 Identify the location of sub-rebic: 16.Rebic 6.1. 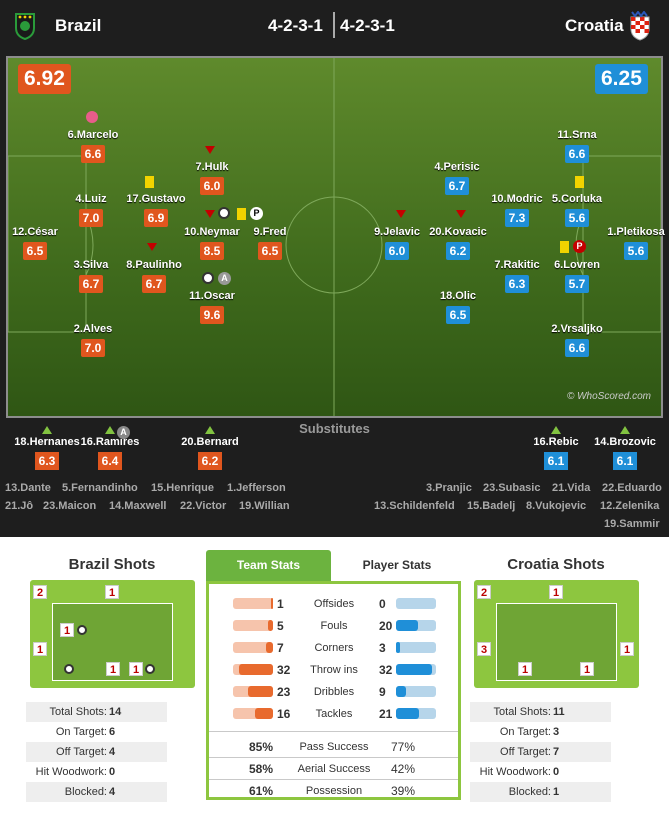
(556, 448).